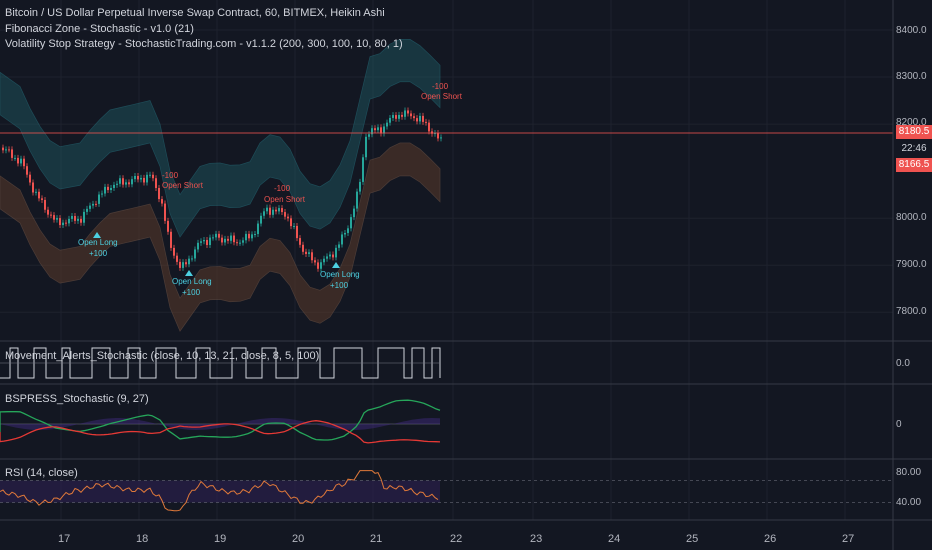 Image resolution: width=932 pixels, height=550 pixels. What do you see at coordinates (182, 185) in the screenshot?
I see `open-short-label: Open Short` at bounding box center [182, 185].